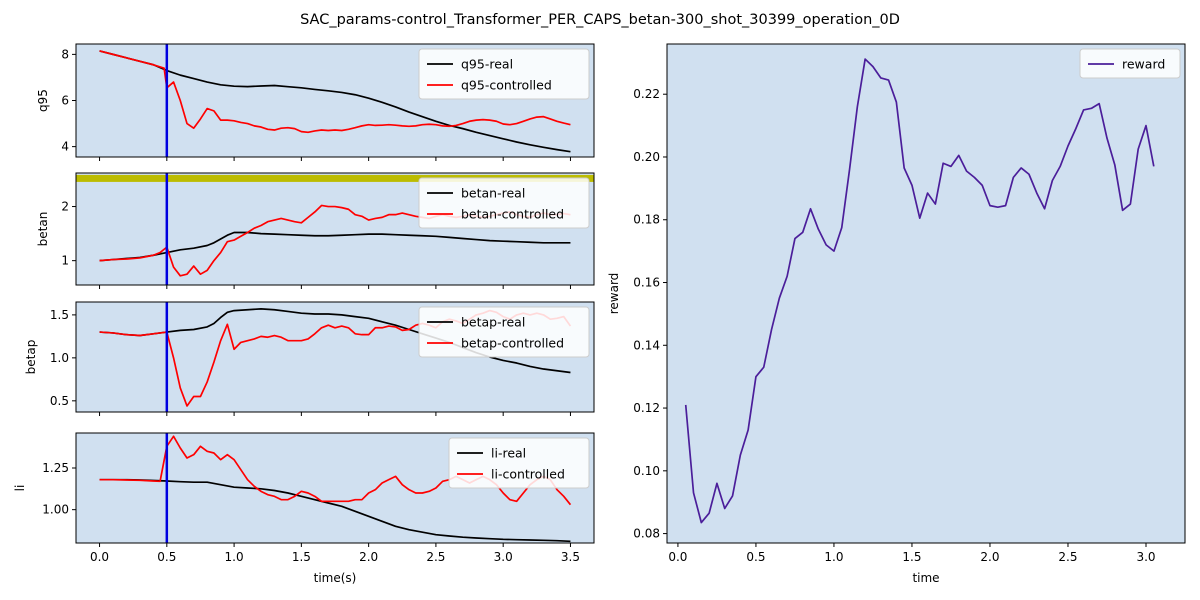  What do you see at coordinates (43, 100) in the screenshot?
I see `y-axis-label: q95` at bounding box center [43, 100].